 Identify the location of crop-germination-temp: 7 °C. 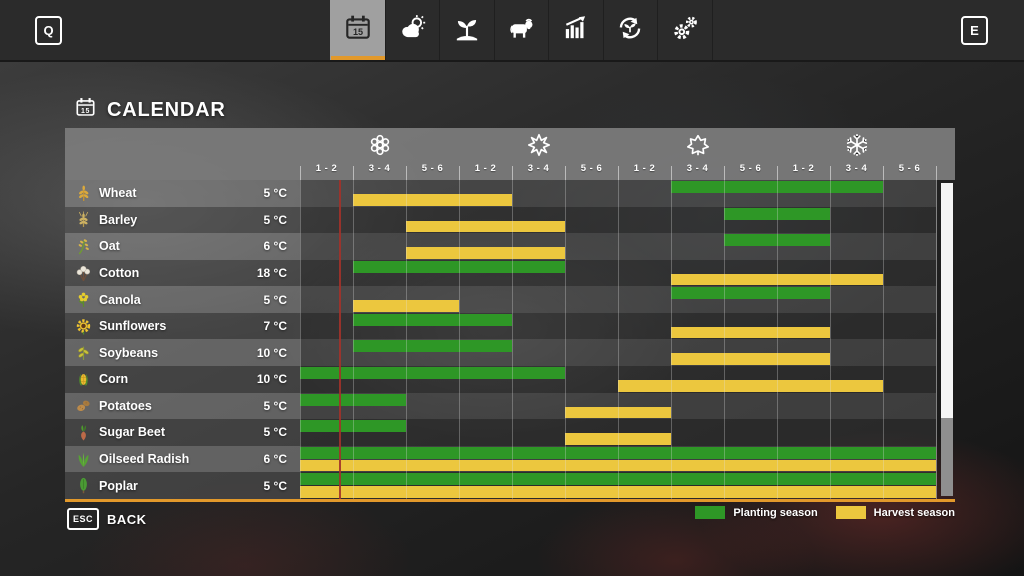
(275, 326).